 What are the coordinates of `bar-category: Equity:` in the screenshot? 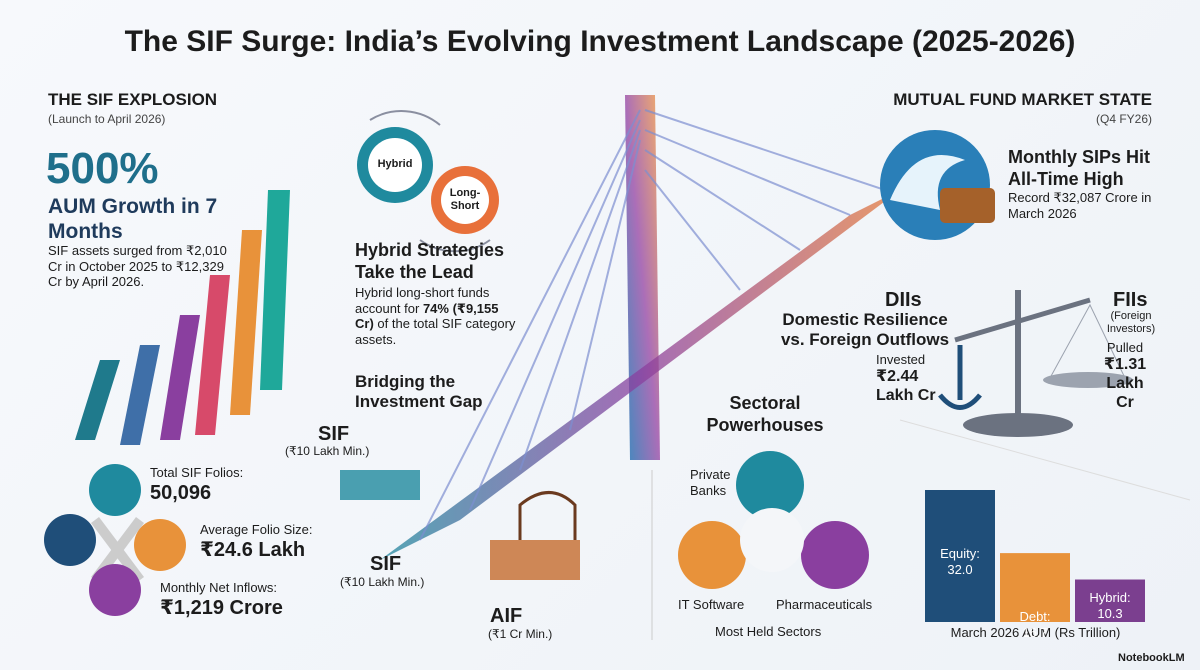 It's located at (960, 553).